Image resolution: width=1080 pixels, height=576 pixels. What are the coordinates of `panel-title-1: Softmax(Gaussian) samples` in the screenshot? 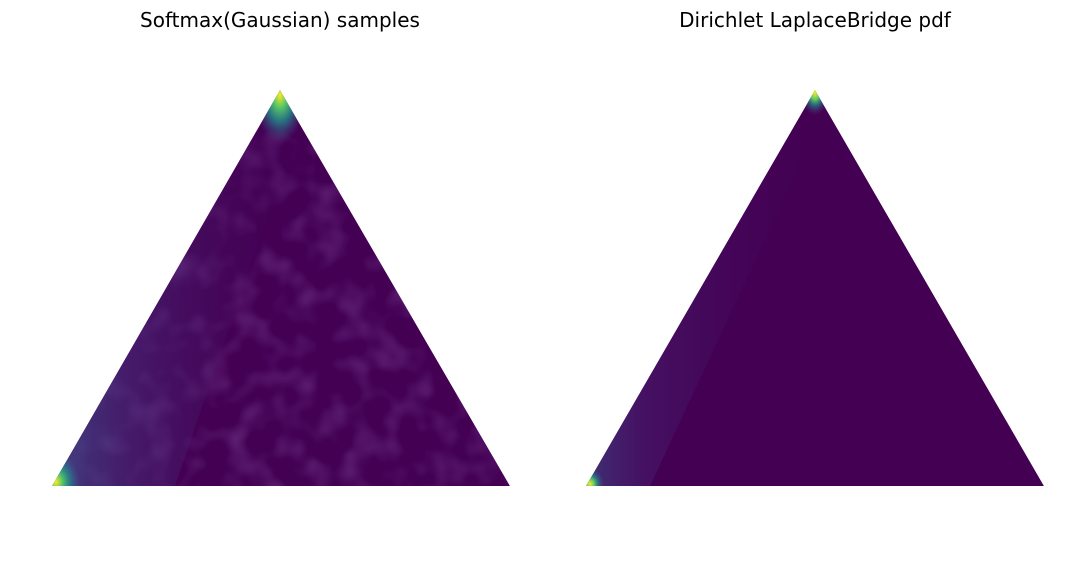 It's located at (280, 20).